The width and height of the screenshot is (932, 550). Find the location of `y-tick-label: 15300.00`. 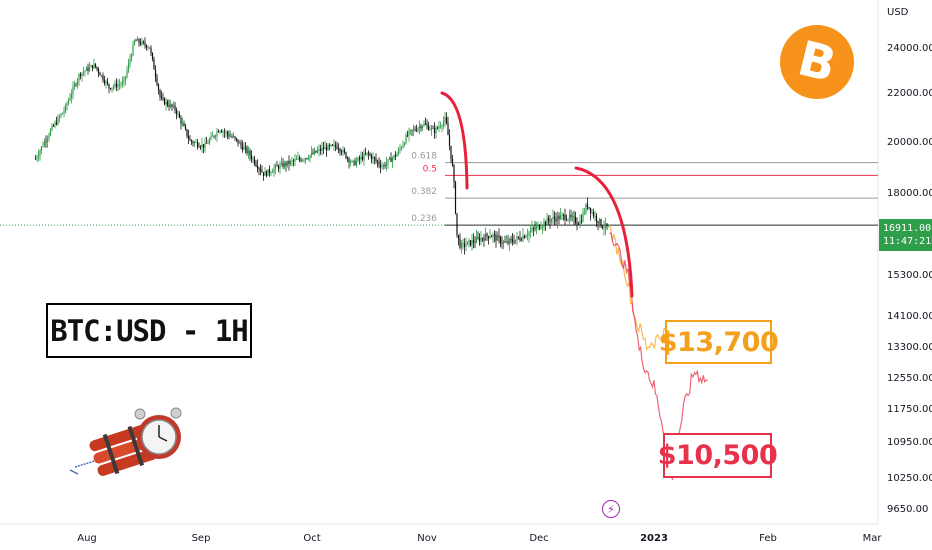

y-tick-label: 15300.00 is located at coordinates (909, 275).